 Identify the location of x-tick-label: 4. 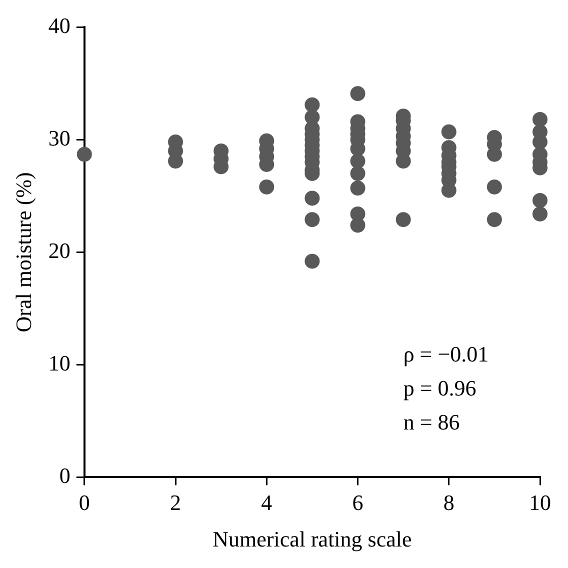
(266, 503).